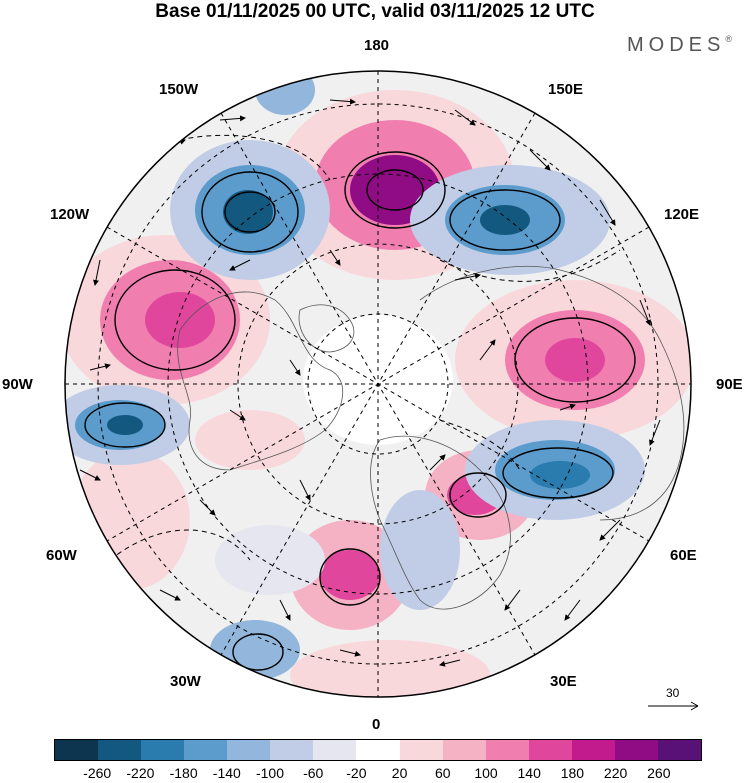  Describe the element at coordinates (615, 773) in the screenshot. I see `colorbar-tick-label: 220` at that location.